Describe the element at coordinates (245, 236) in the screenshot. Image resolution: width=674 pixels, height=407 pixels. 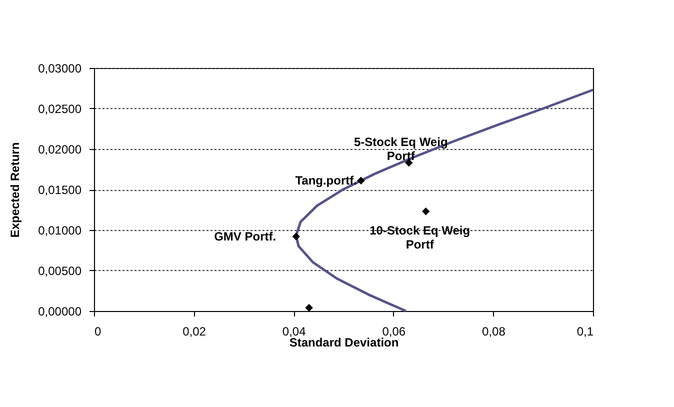
I see `annotation: GMV Portf.` at that location.